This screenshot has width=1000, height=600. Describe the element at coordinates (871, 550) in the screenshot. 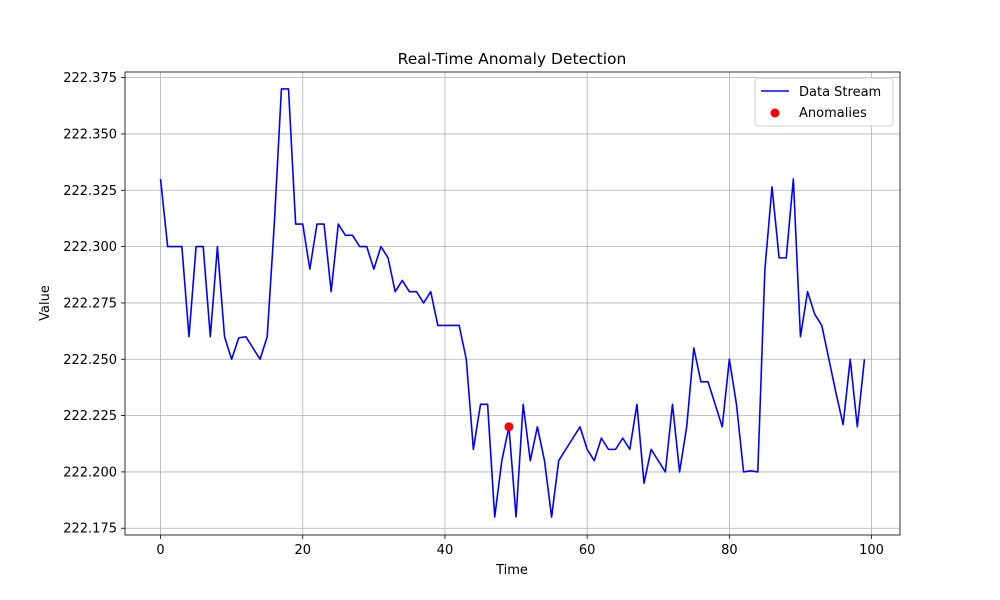

I see `x-tick-label: 100` at that location.